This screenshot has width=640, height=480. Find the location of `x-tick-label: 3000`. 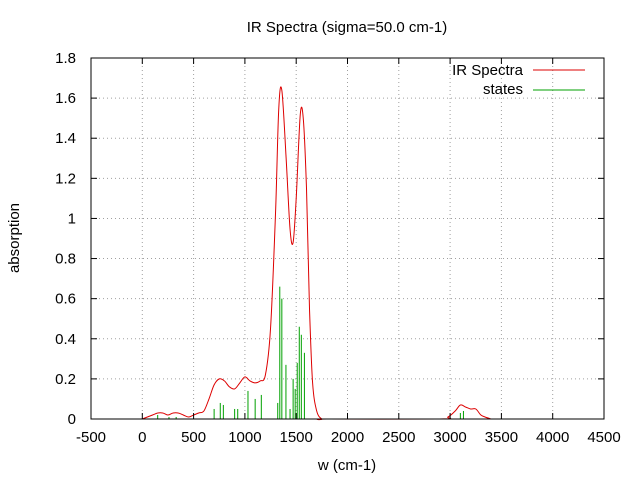

x-tick-label: 3000 is located at coordinates (449, 437).